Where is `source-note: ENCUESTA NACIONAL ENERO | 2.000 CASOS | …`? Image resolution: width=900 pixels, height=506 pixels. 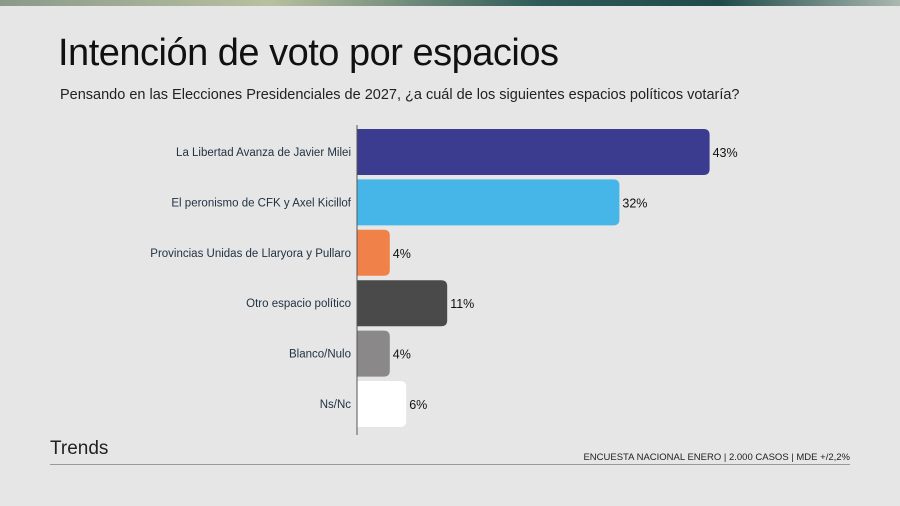
source-note: ENCUESTA NACIONAL ENERO | 2.000 CASOS | … is located at coordinates (716, 457).